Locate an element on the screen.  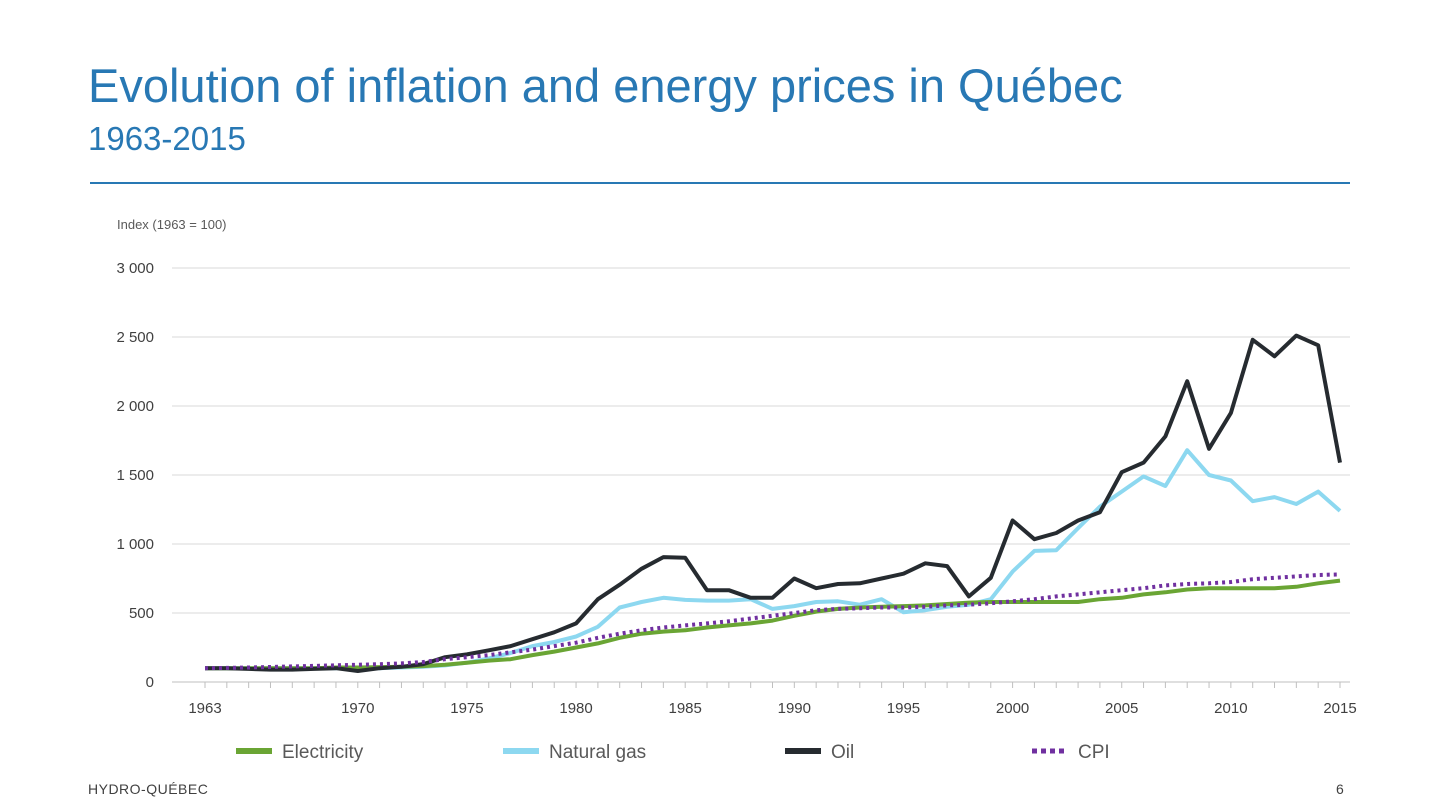
y-tick-label: 500 is located at coordinates (141, 613).